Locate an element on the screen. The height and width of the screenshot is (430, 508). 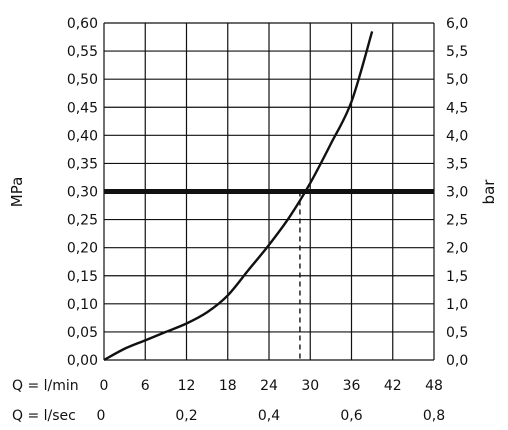
y-tick-label-left: 0,10 is located at coordinates (82, 305).